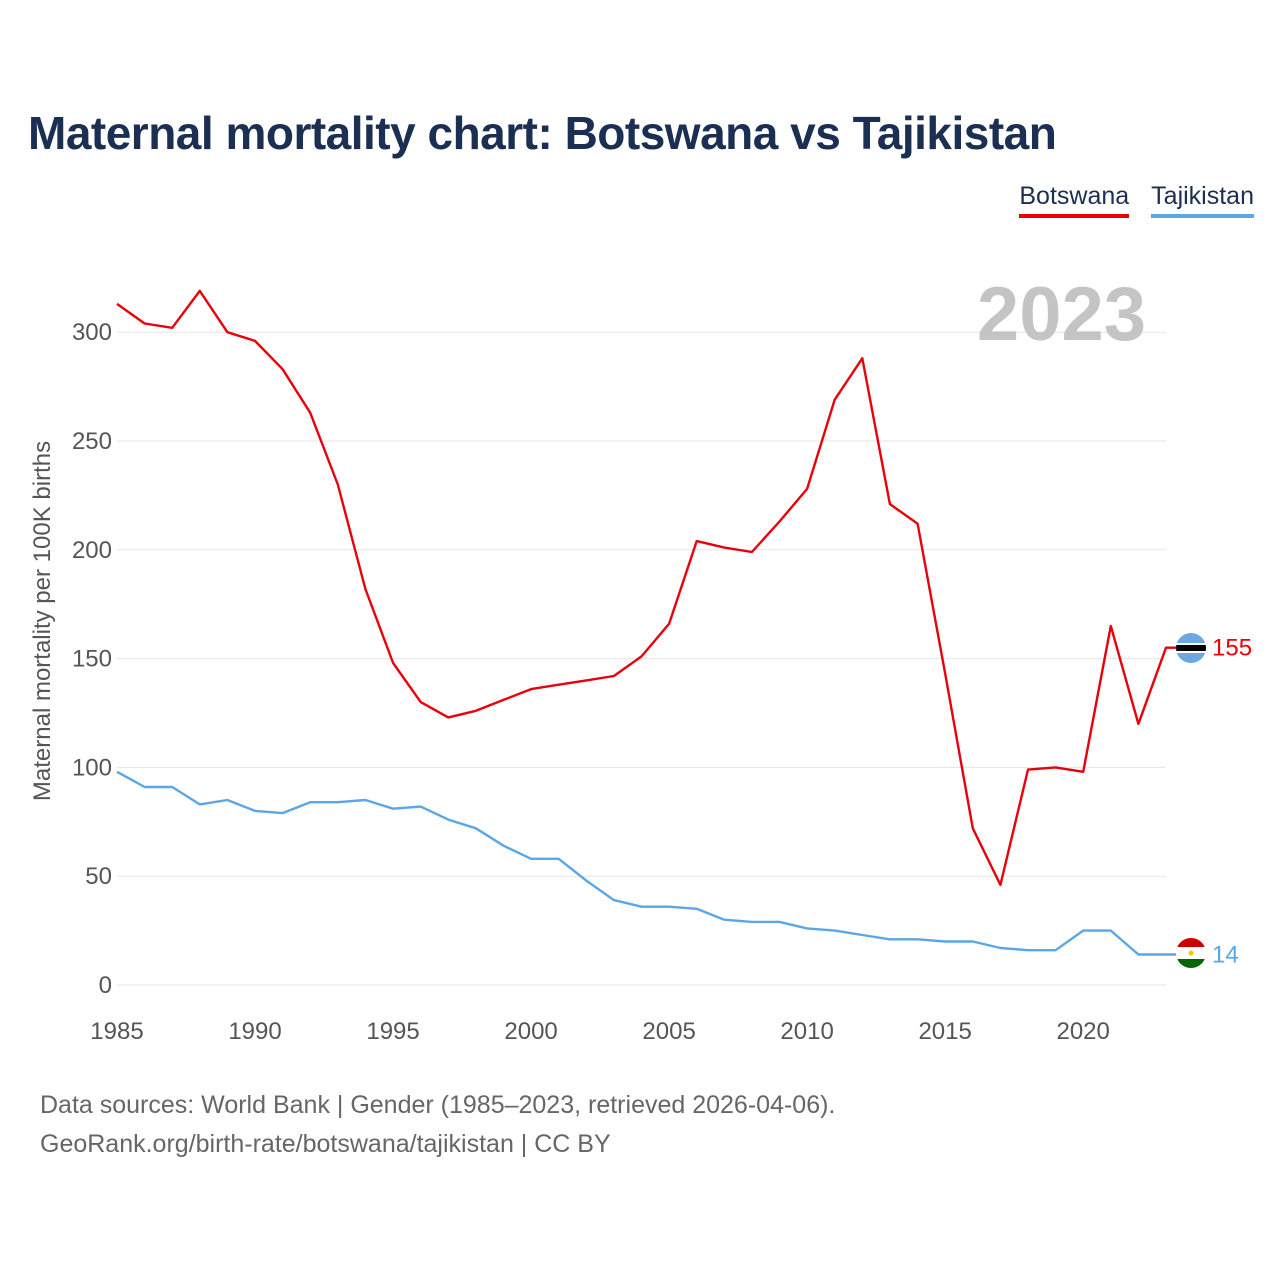 This screenshot has height=1280, width=1280. What do you see at coordinates (1232, 802) in the screenshot?
I see `end-labels: 155 14` at bounding box center [1232, 802].